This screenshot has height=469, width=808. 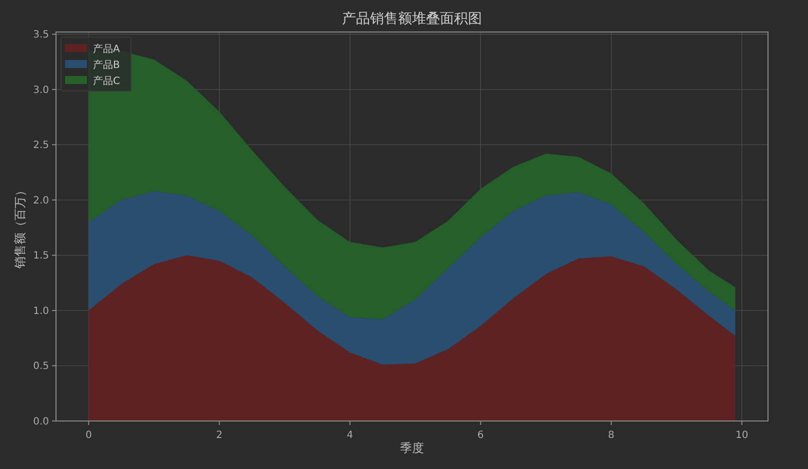 I want to click on x-tick-label: 10, so click(x=742, y=435).